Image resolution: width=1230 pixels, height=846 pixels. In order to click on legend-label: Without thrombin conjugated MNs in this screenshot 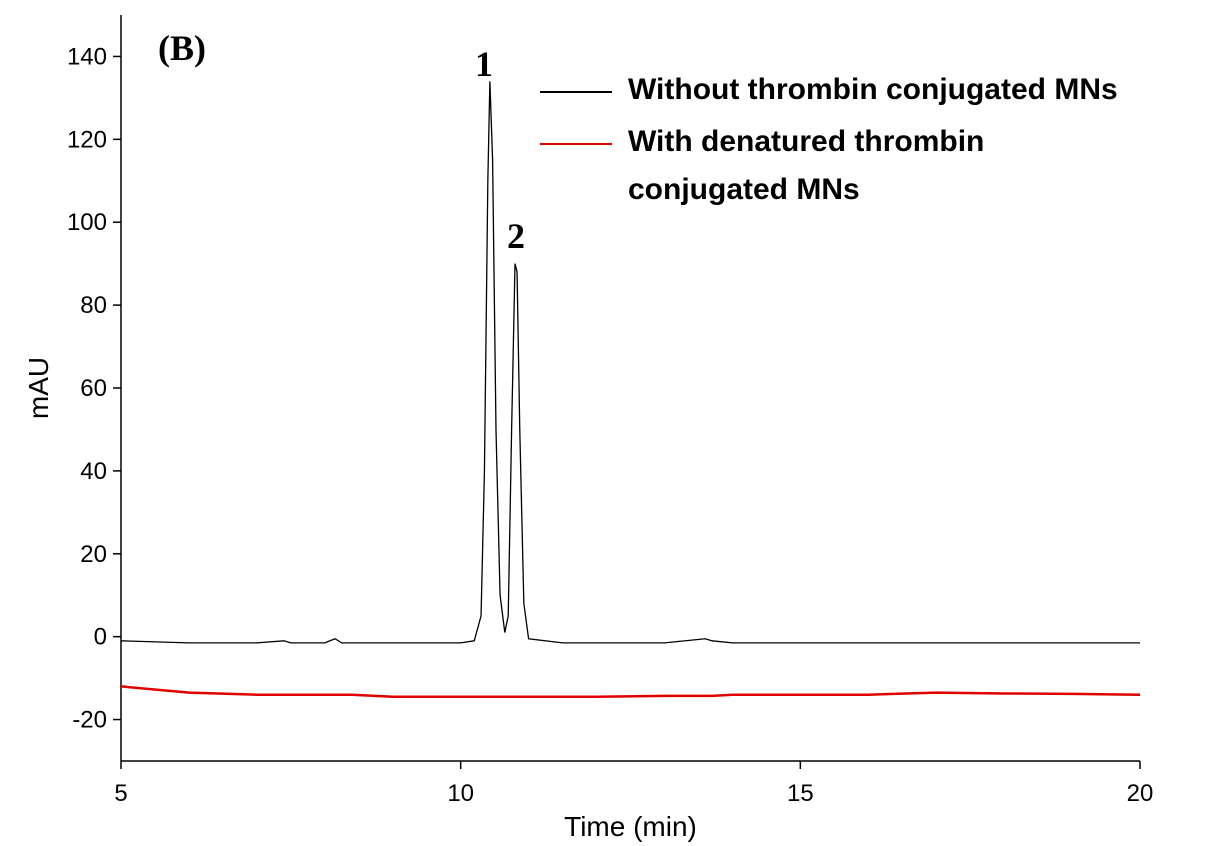, I will do `click(873, 89)`.